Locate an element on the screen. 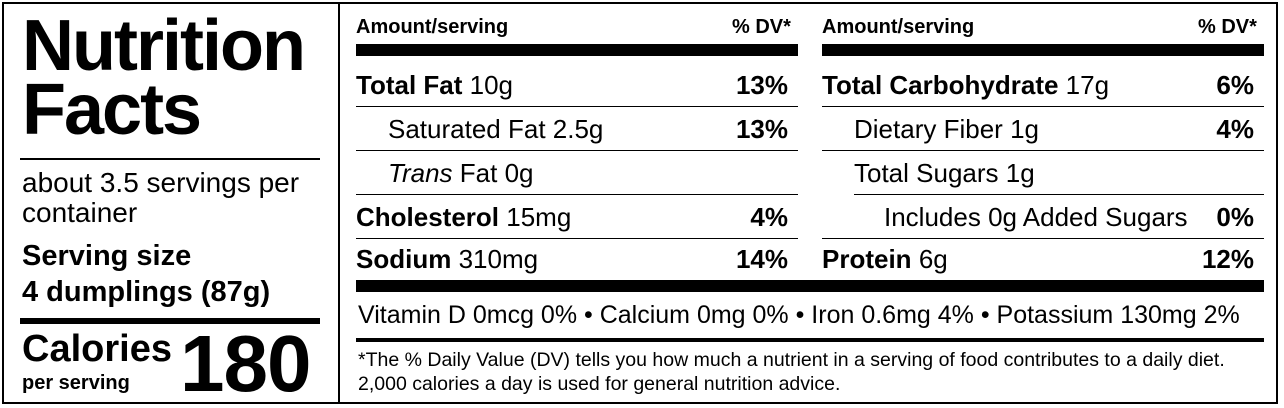  divider-thin is located at coordinates (170, 159).